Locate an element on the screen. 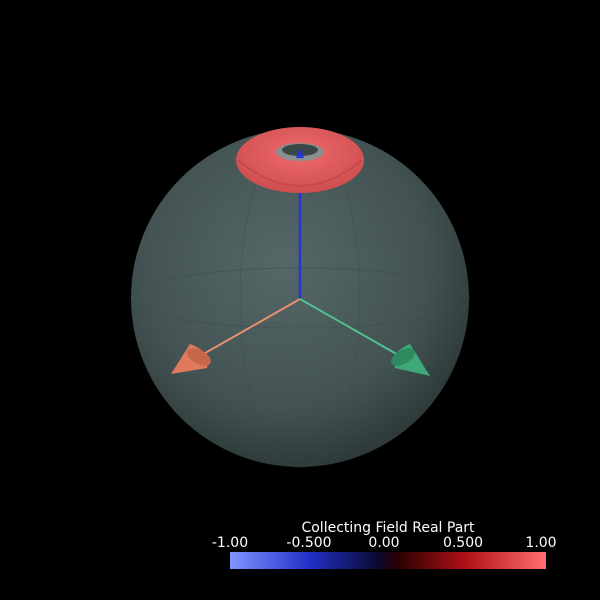 This screenshot has height=600, width=600. colorbar-tick-mid: 0.00 is located at coordinates (384, 543).